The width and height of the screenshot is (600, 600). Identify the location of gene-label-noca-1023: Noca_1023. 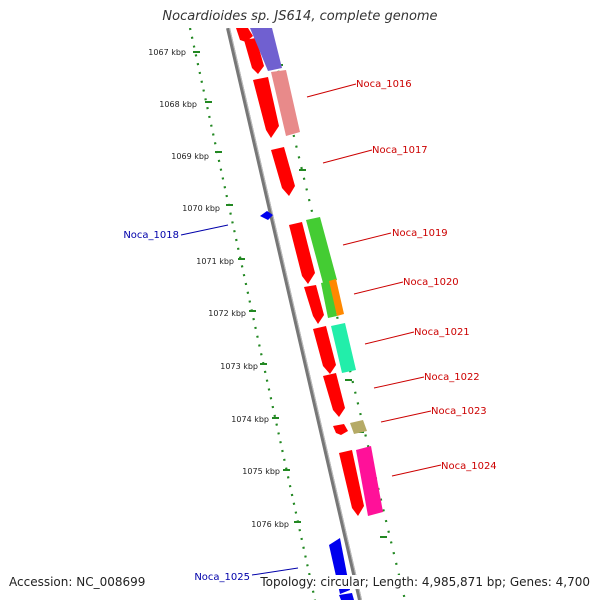
(459, 411).